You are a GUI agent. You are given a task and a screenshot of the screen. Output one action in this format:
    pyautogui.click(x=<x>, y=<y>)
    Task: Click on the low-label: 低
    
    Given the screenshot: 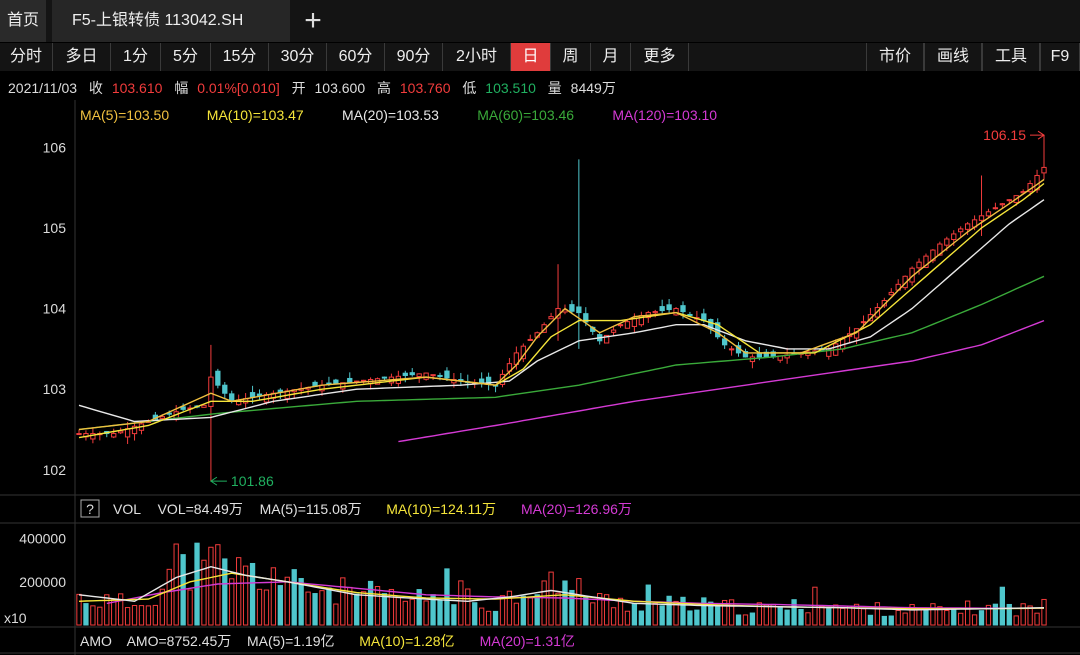 What is the action you would take?
    pyautogui.click(x=469, y=88)
    